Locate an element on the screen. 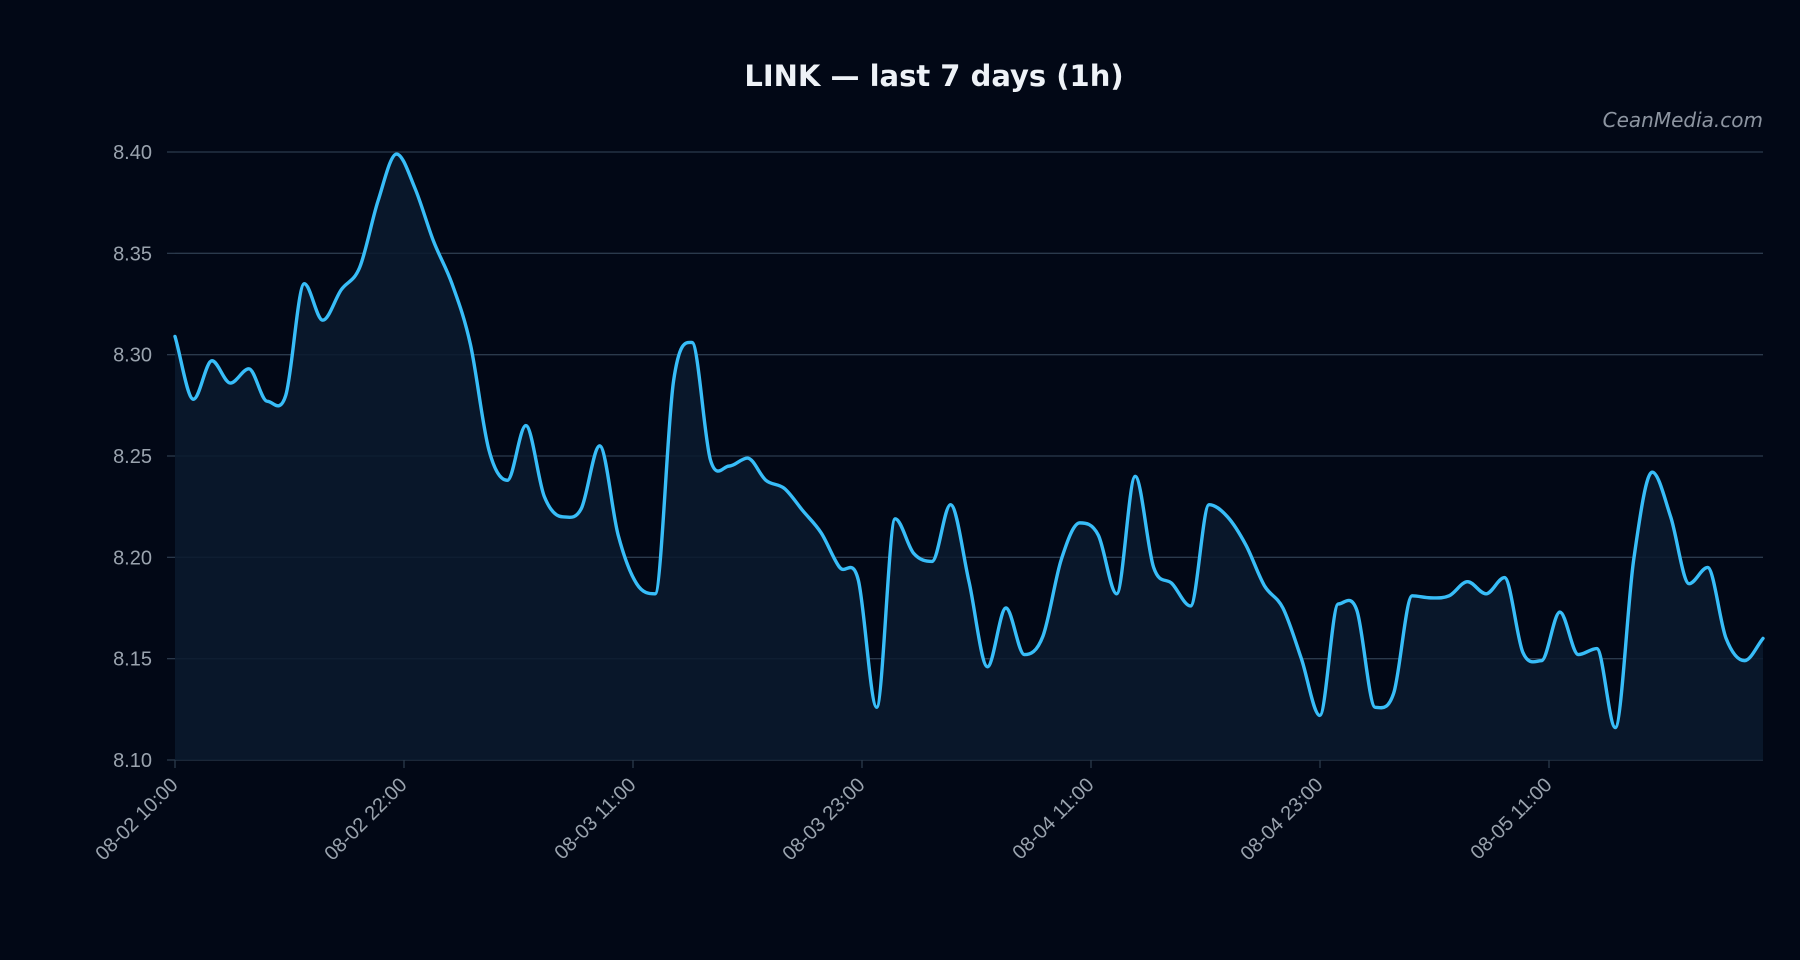 This screenshot has height=960, width=1800. y-tick-label: 8.35 is located at coordinates (132, 254).